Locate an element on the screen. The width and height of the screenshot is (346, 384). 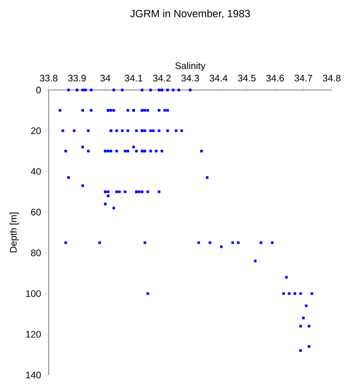
x-tick-label: 34.5 is located at coordinates (247, 78).